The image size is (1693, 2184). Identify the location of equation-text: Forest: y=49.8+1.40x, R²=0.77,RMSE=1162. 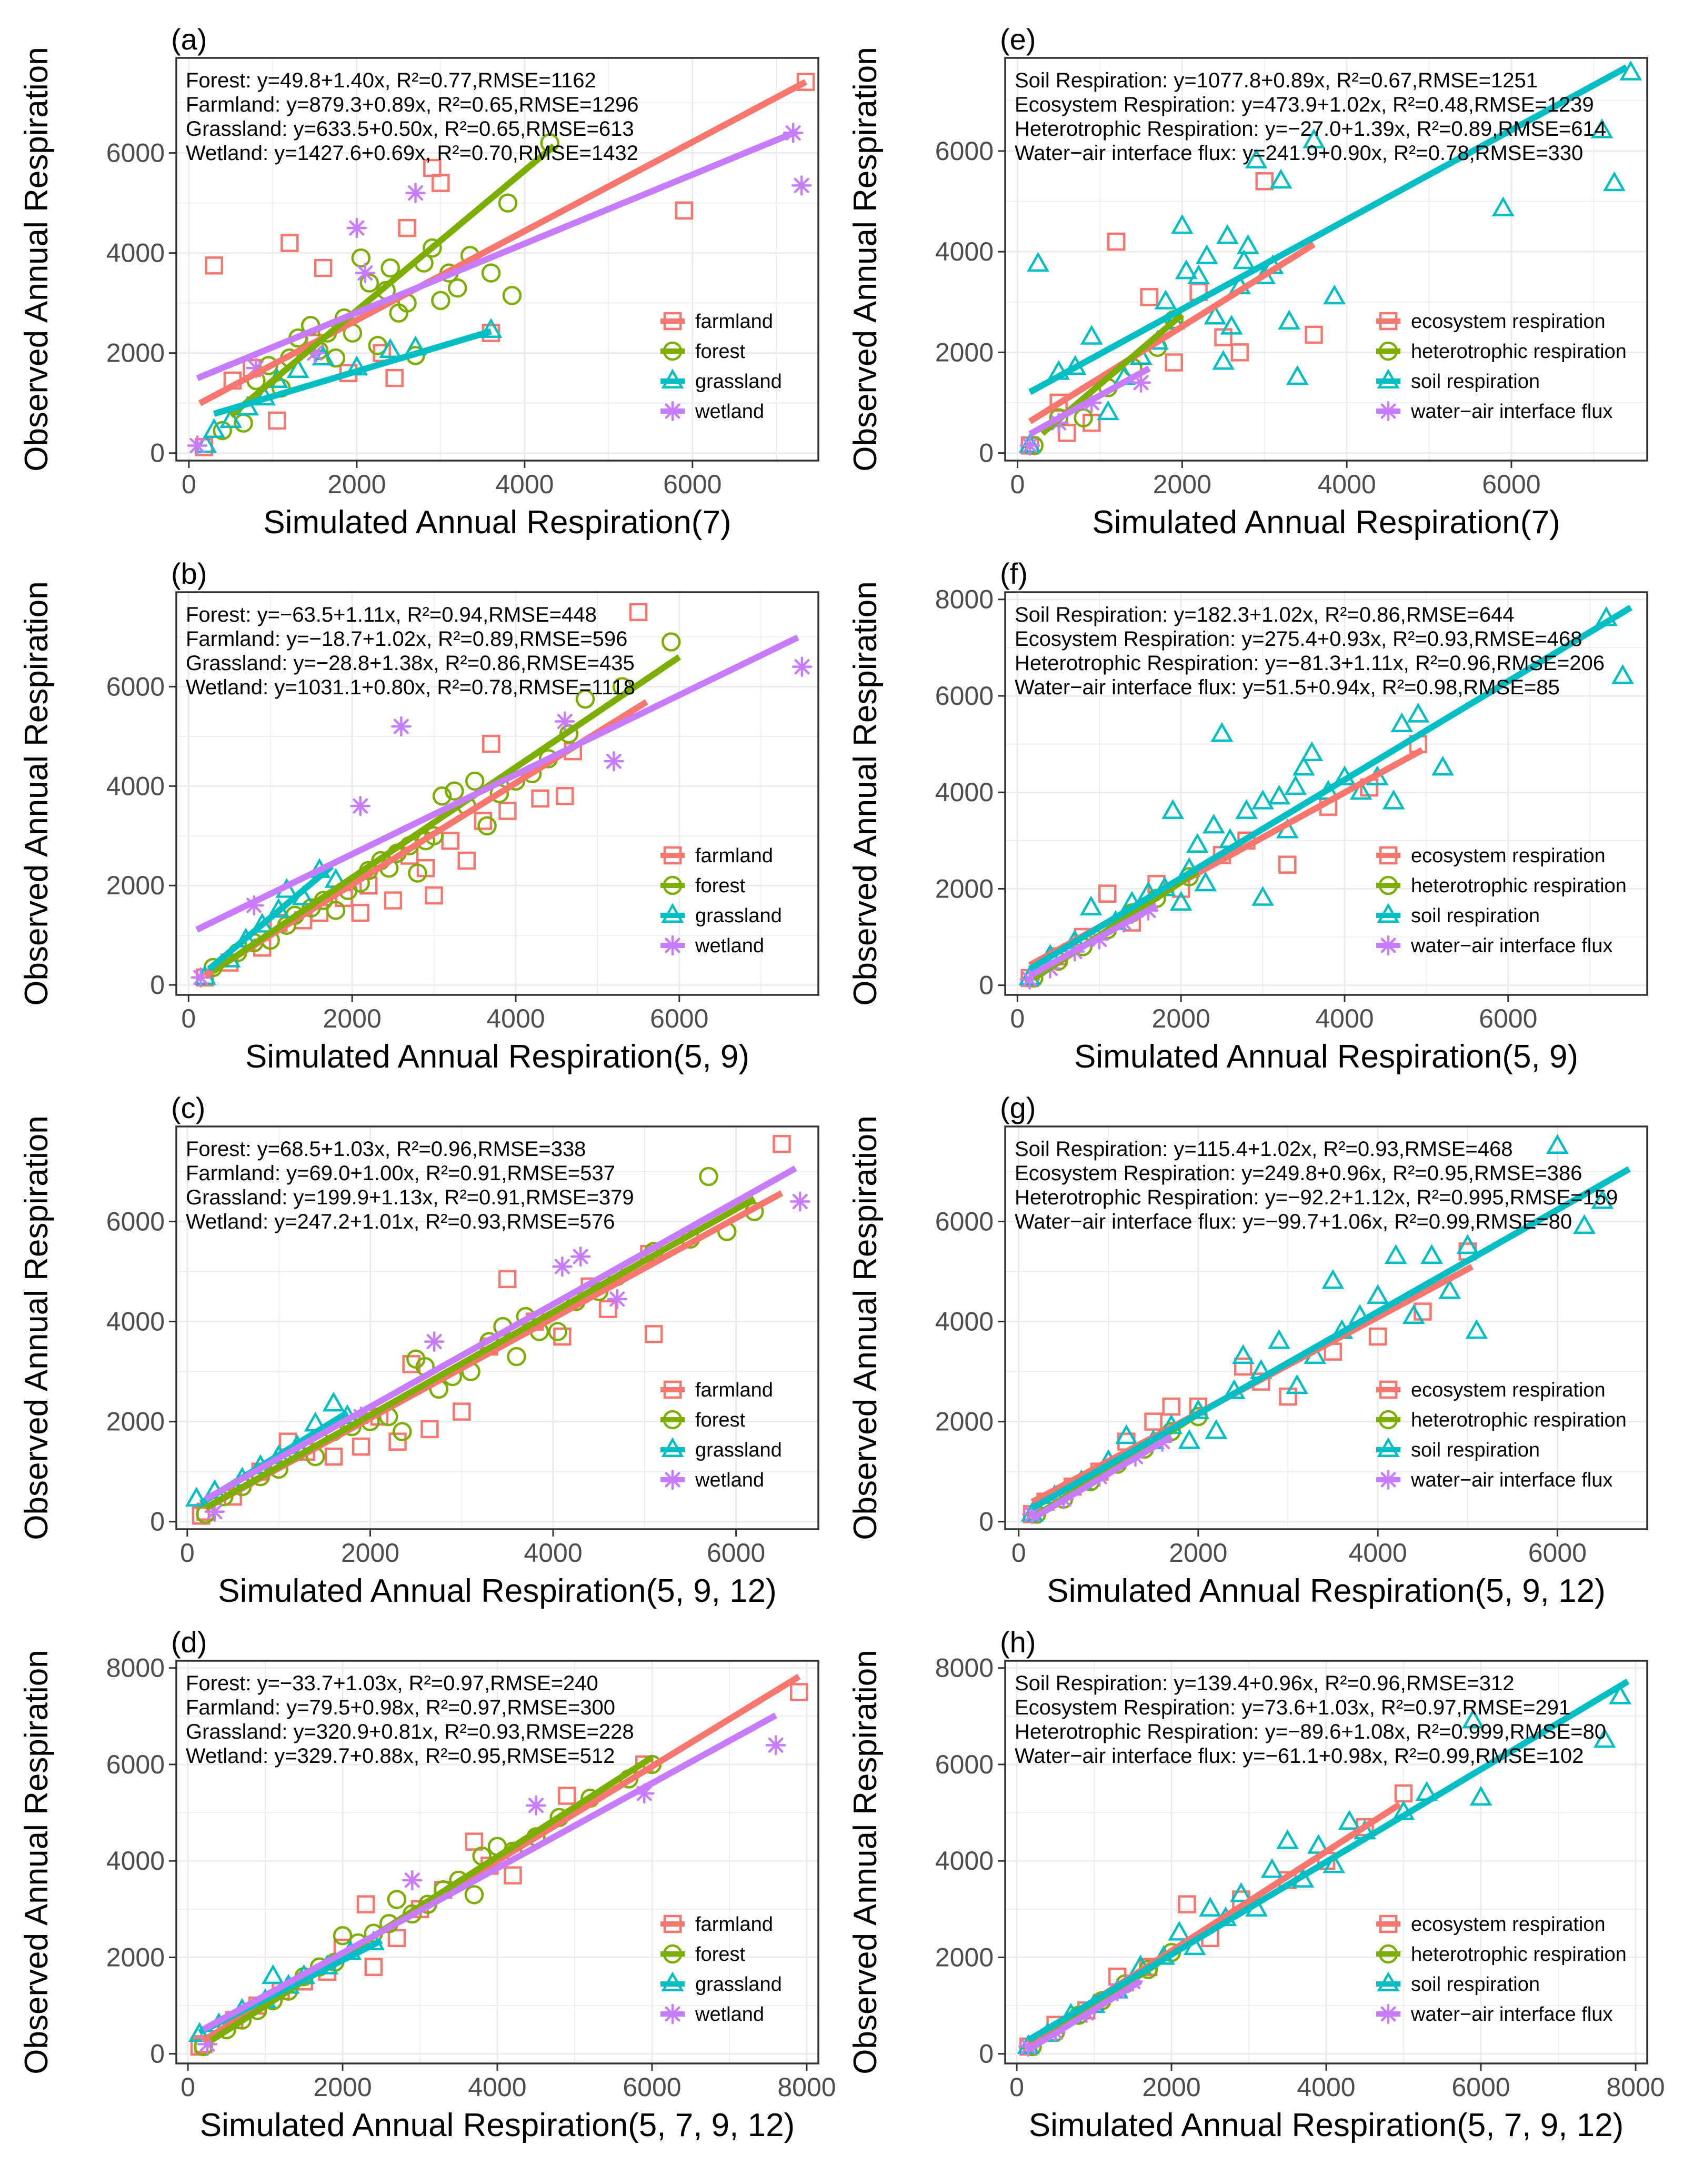
(391, 80).